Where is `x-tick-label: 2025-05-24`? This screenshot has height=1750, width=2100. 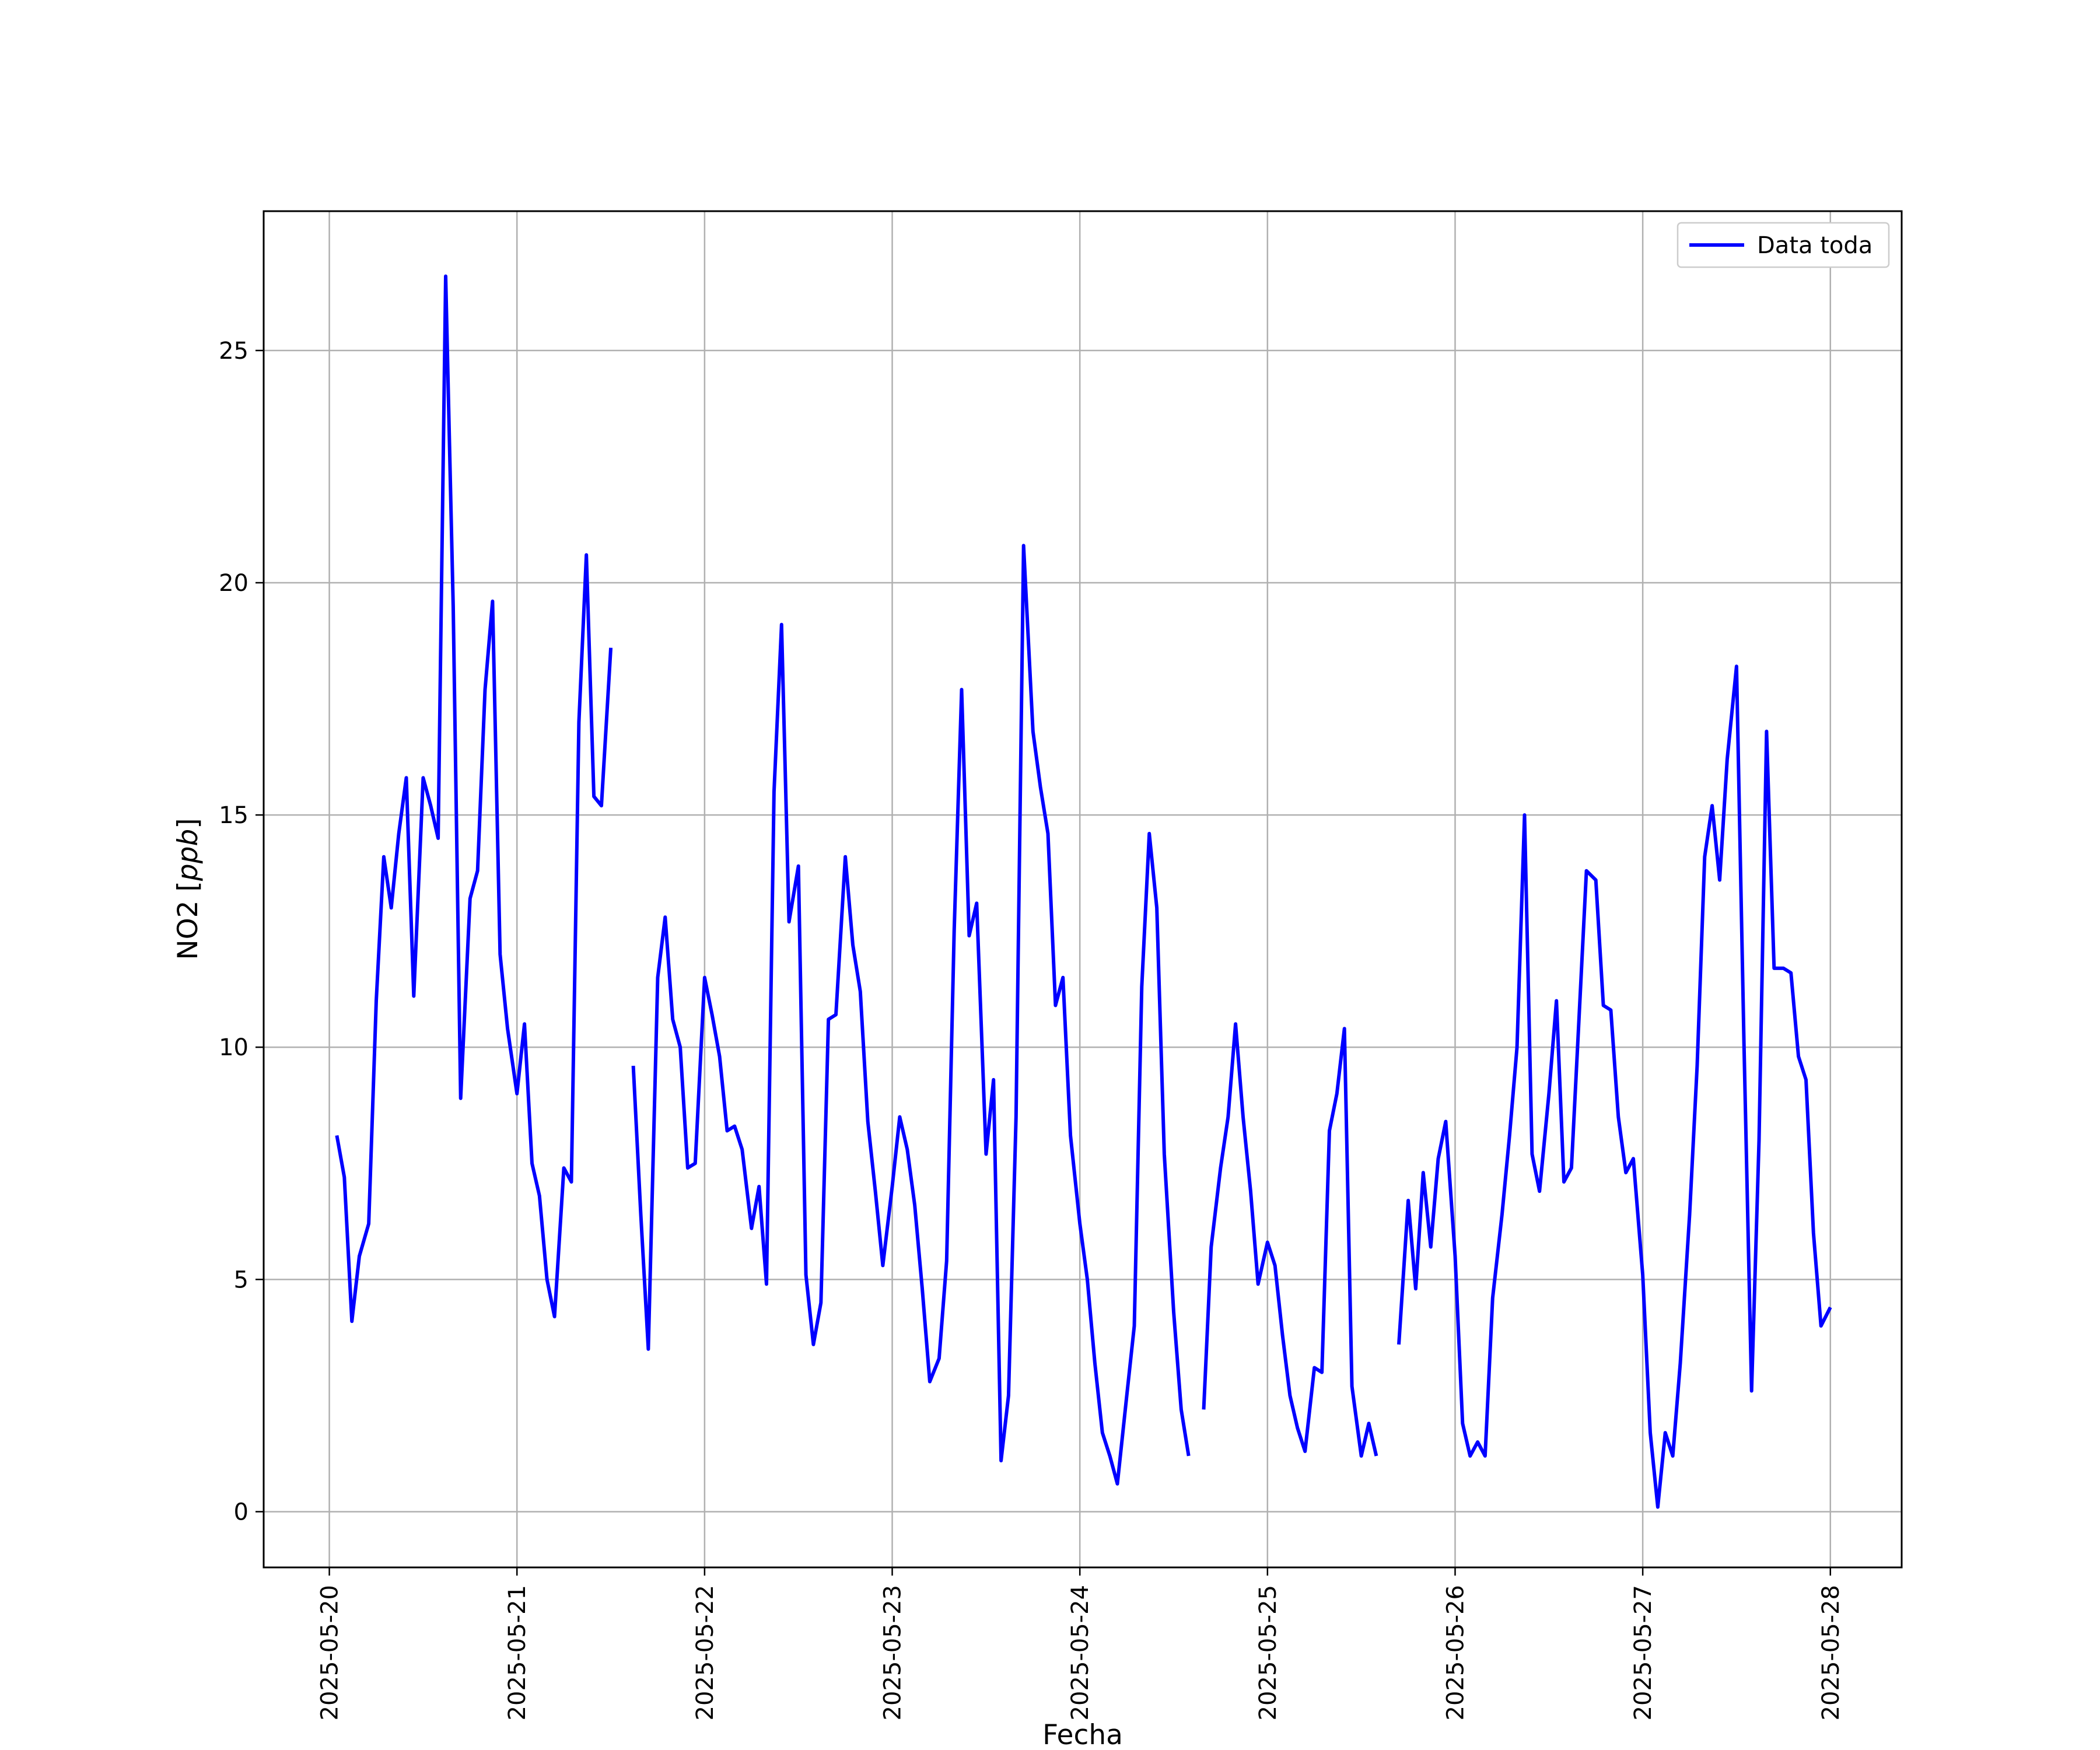
x-tick-label: 2025-05-24 is located at coordinates (1080, 1652).